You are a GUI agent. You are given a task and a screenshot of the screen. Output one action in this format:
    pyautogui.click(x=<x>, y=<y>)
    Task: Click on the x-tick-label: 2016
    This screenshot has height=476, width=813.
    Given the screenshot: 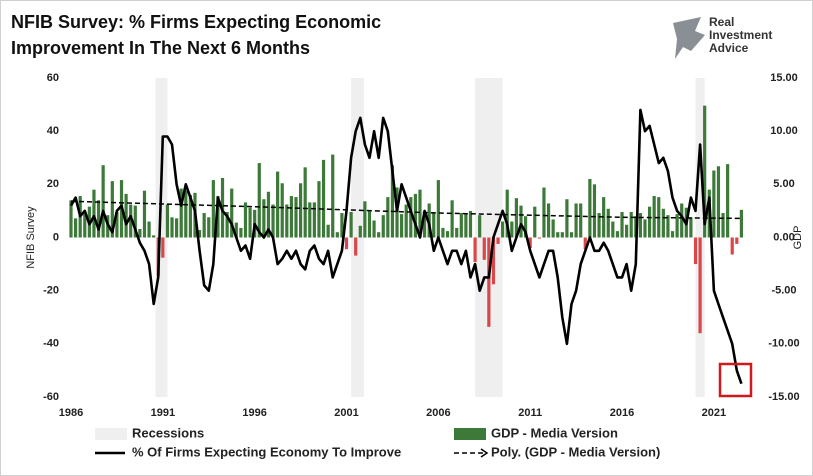 What is the action you would take?
    pyautogui.click(x=622, y=413)
    